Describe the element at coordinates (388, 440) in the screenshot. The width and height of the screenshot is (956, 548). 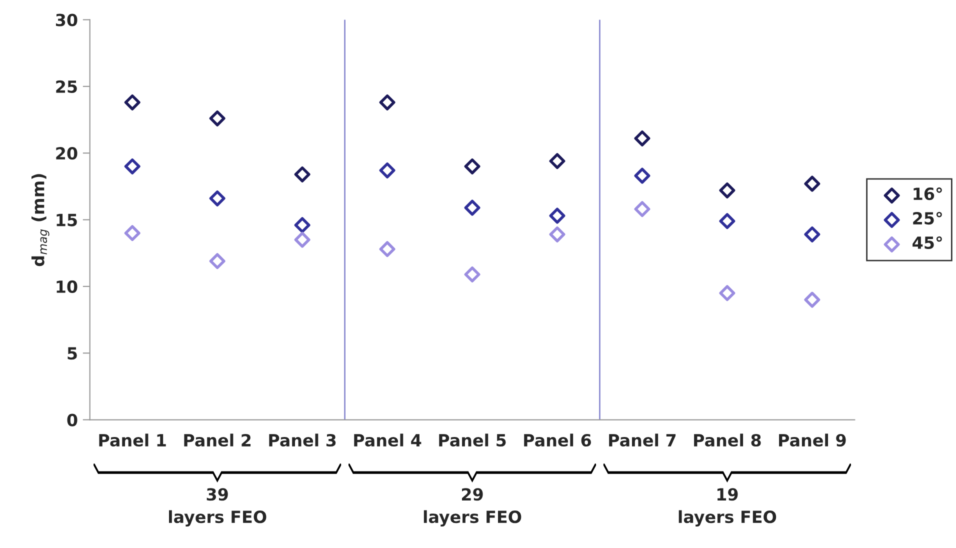
I see `x-tick-label: Panel 4` at that location.